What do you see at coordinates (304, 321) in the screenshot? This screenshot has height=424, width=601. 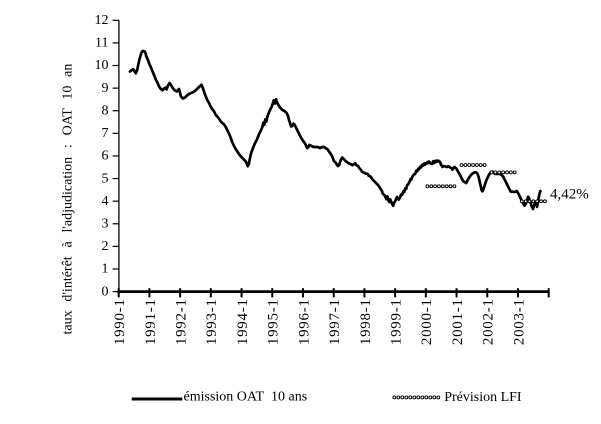 I see `svg-text: 1996-1` at bounding box center [304, 321].